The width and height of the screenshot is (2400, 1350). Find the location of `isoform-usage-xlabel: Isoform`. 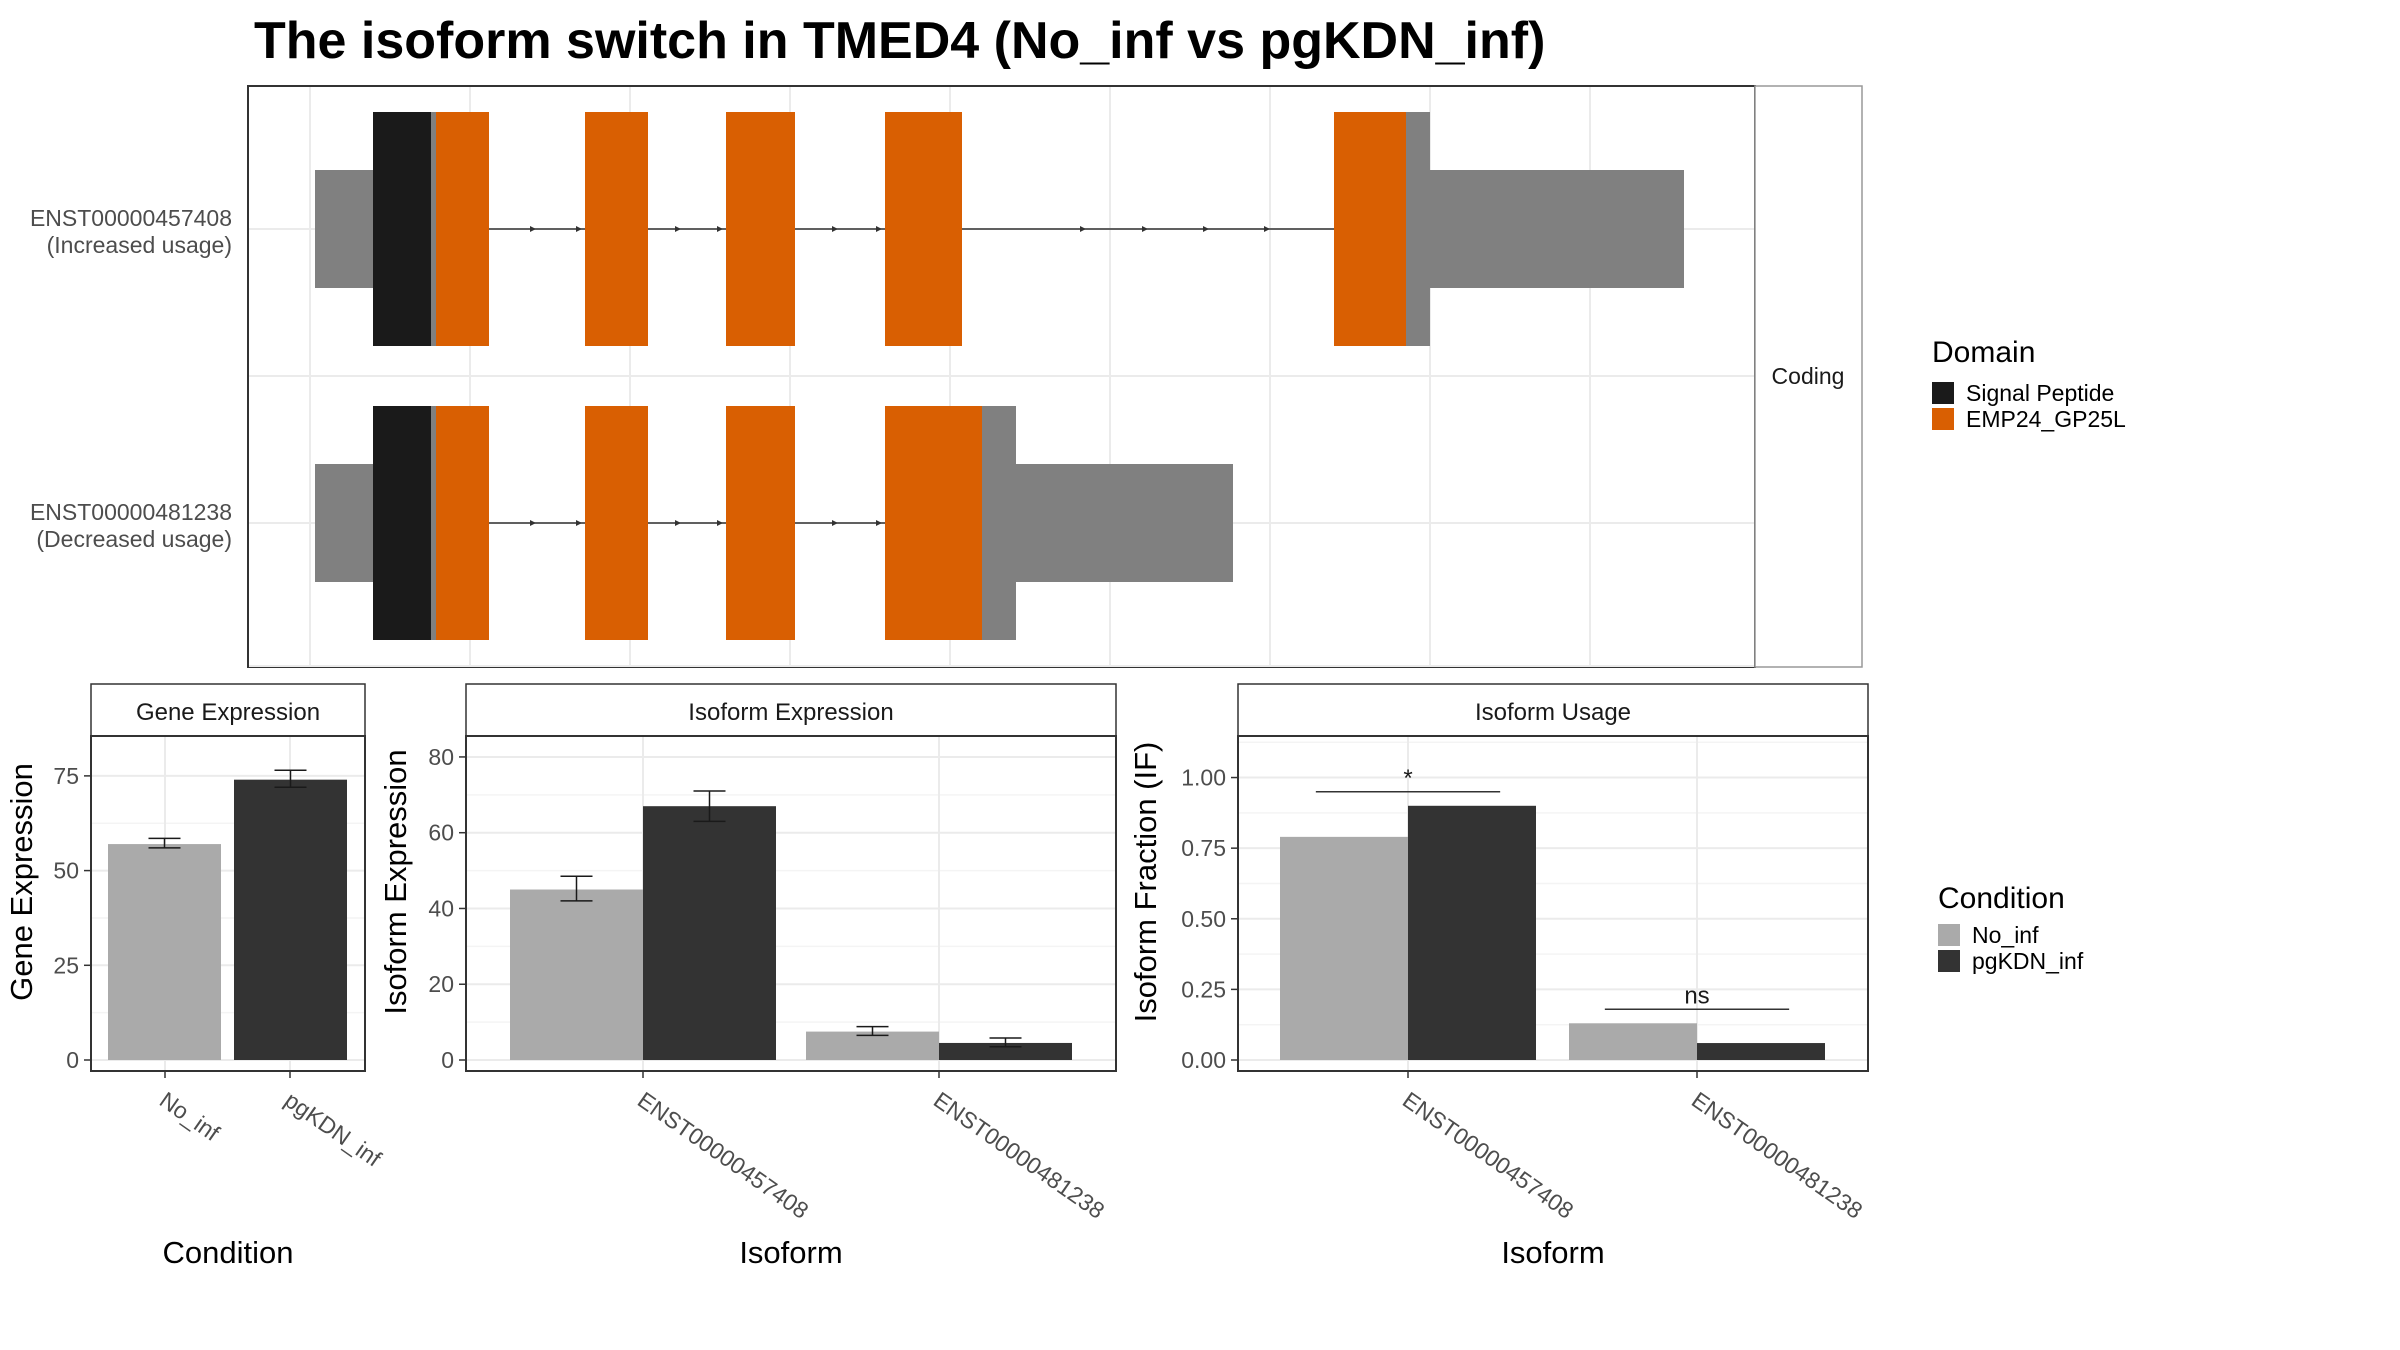

isoform-usage-xlabel: Isoform is located at coordinates (1552, 1252).